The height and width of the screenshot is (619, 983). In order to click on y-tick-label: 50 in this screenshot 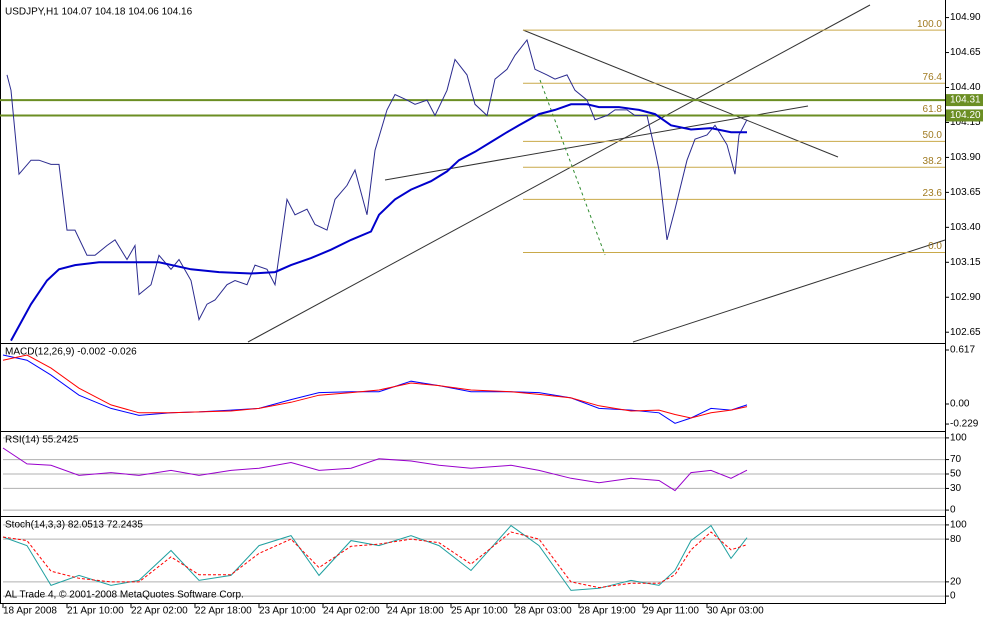, I will do `click(956, 474)`.